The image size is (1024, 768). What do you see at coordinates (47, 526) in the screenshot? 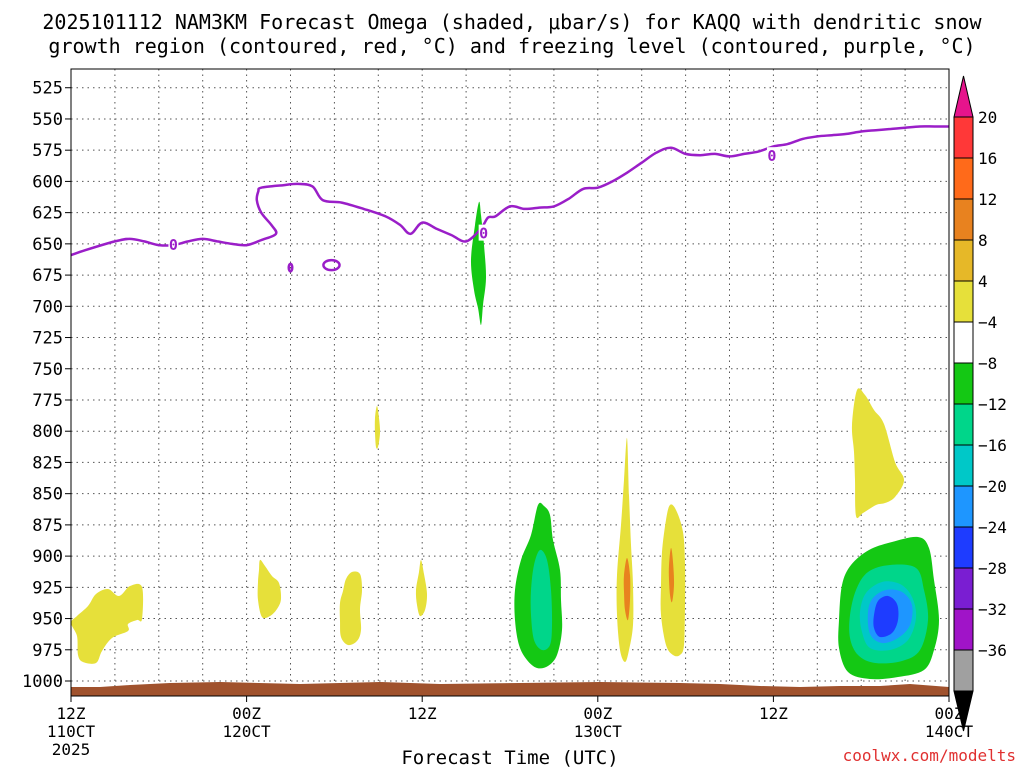
I see `y-tick-label: 875` at bounding box center [47, 526].